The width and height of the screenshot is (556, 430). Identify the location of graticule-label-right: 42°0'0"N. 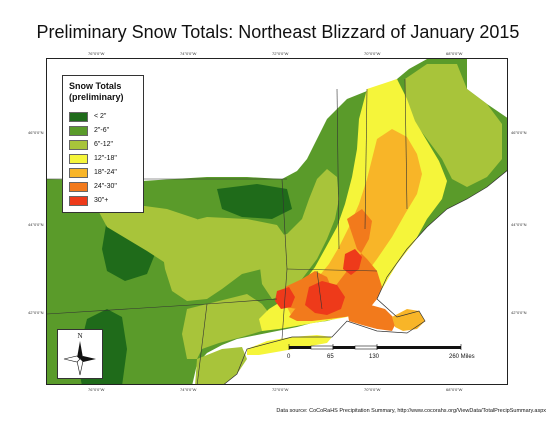
(519, 312).